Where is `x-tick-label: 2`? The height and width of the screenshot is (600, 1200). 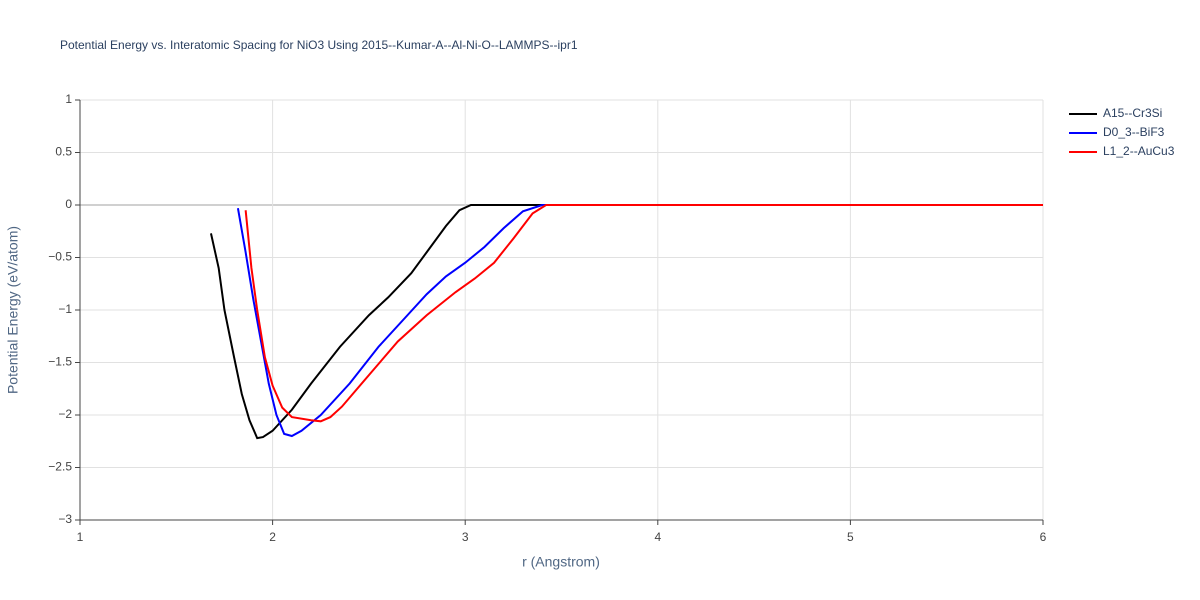
x-tick-label: 2 is located at coordinates (272, 537).